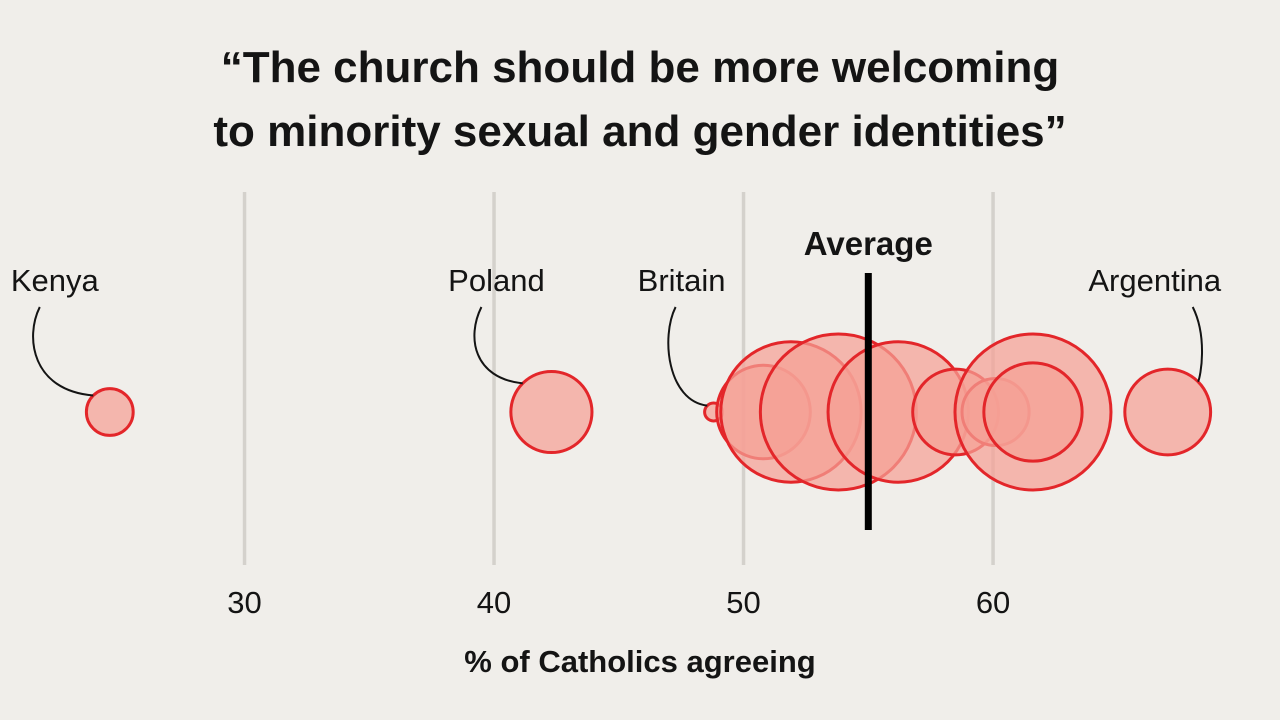 The image size is (1280, 720). I want to click on leader-argentina, so click(1197, 344).